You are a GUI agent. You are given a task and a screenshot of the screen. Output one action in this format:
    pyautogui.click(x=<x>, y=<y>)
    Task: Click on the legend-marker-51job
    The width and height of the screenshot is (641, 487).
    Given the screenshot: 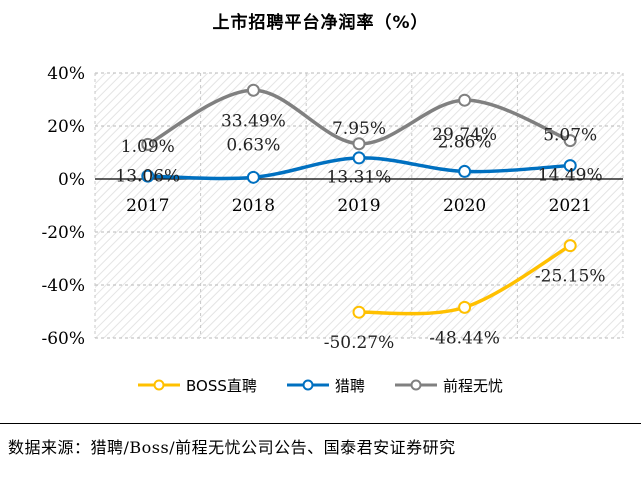 What is the action you would take?
    pyautogui.click(x=416, y=385)
    